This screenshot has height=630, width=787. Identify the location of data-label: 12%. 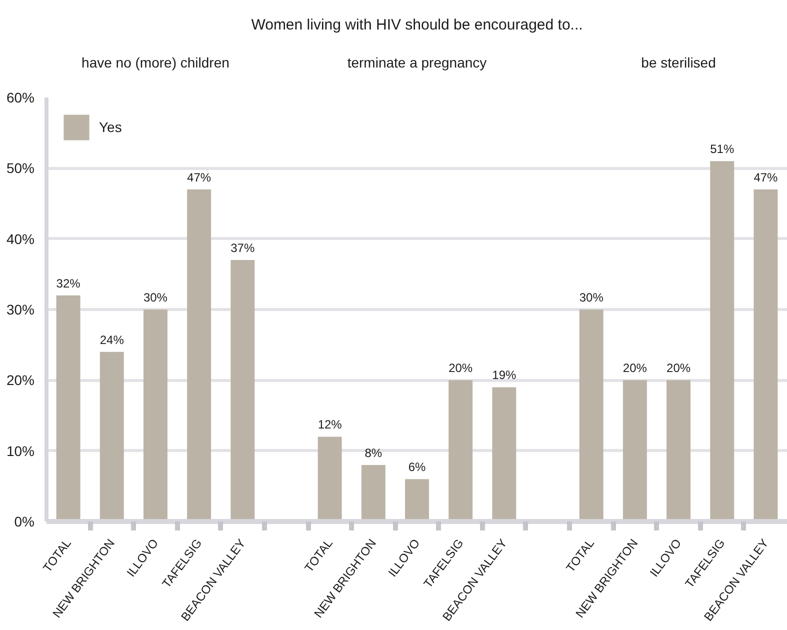
(330, 425).